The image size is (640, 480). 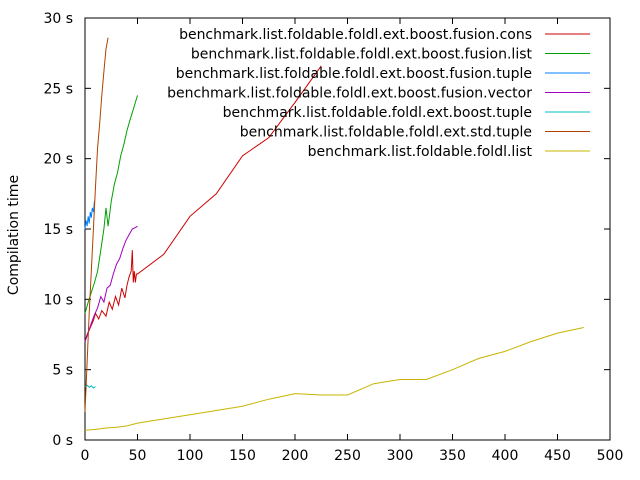 What do you see at coordinates (58, 300) in the screenshot?
I see `y-tick-label: 10 s` at bounding box center [58, 300].